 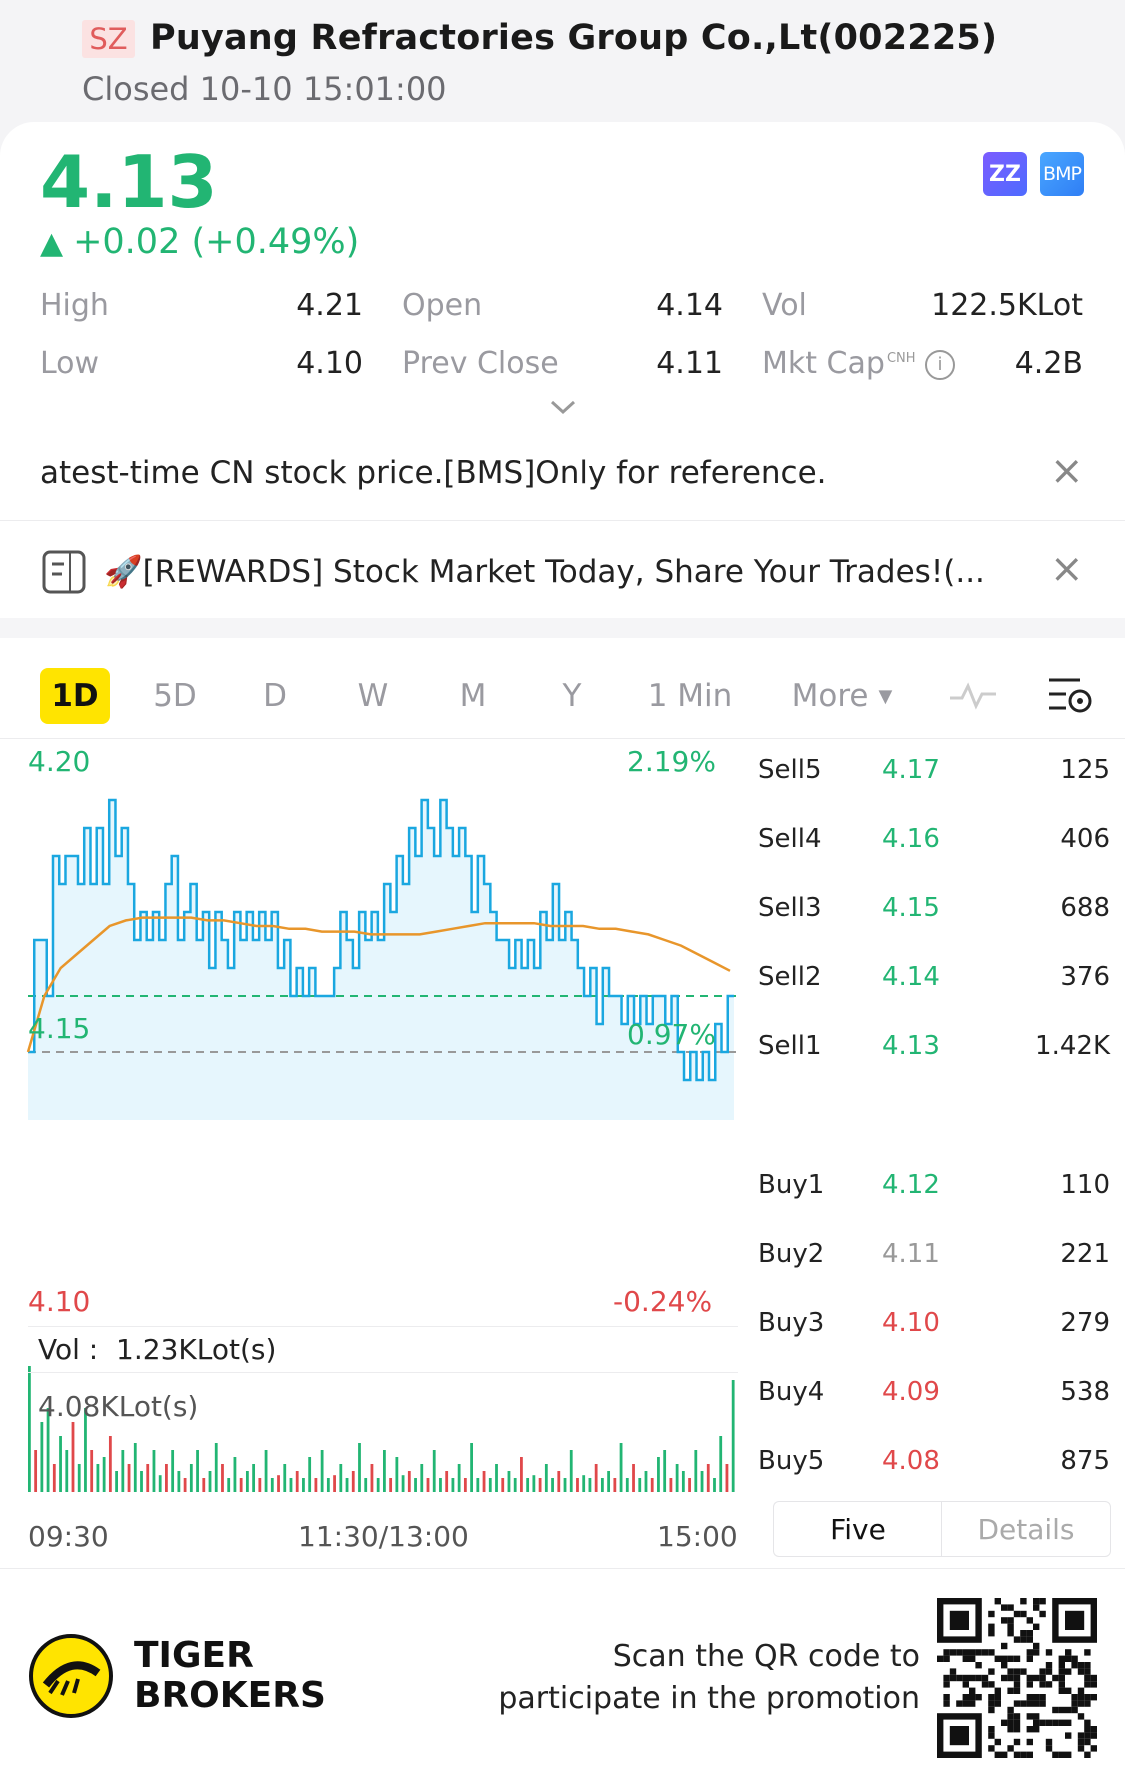 What do you see at coordinates (791, 1185) in the screenshot?
I see `buy-level-label: Buy1` at bounding box center [791, 1185].